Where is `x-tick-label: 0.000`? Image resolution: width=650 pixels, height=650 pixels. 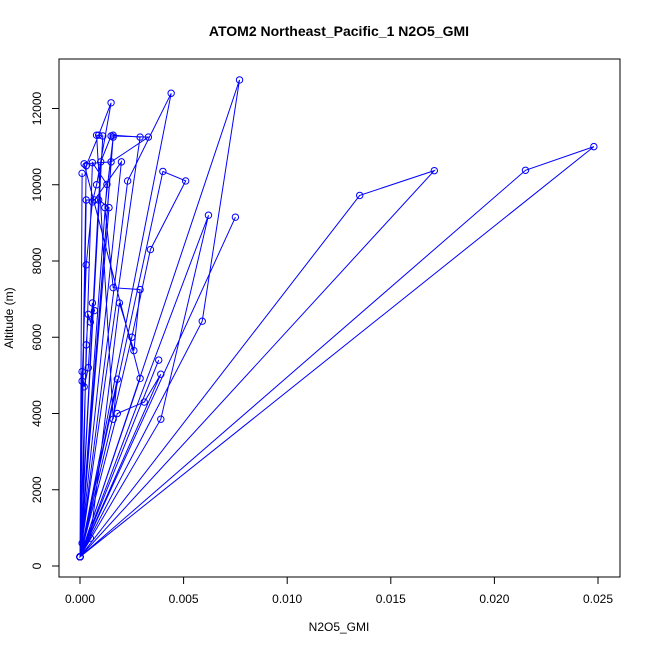
x-tick-label: 0.000 is located at coordinates (80, 599).